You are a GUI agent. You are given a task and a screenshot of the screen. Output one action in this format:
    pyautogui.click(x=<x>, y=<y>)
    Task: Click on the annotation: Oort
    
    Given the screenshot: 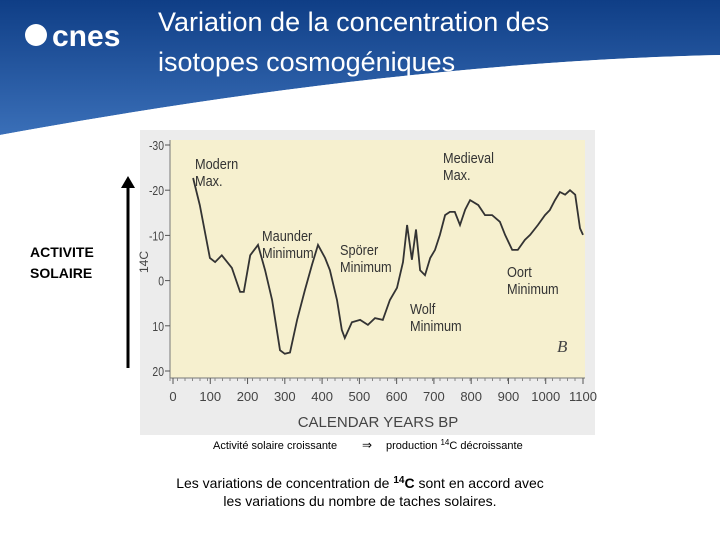 What is the action you would take?
    pyautogui.click(x=519, y=271)
    